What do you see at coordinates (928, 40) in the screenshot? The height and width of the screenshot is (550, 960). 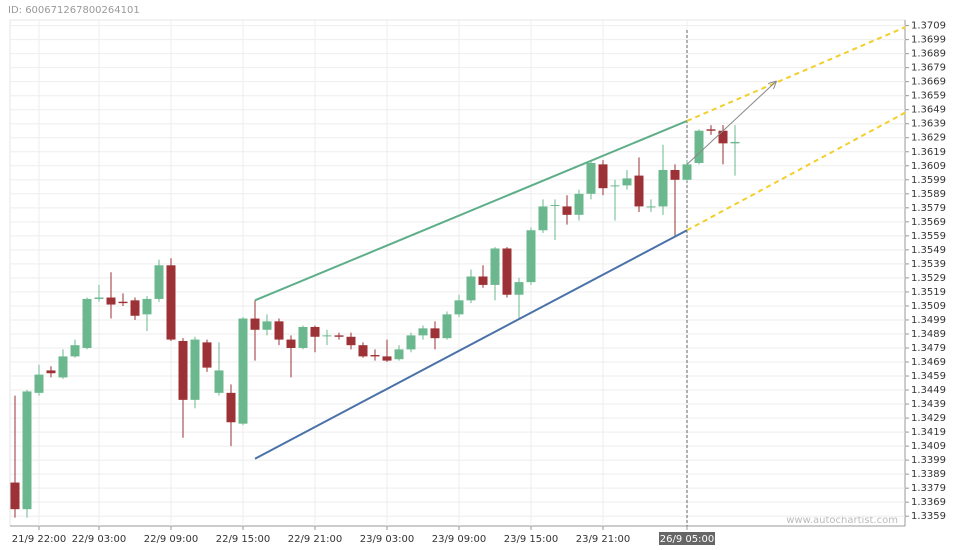 I see `y-tick-label: 1.3699` at bounding box center [928, 40].